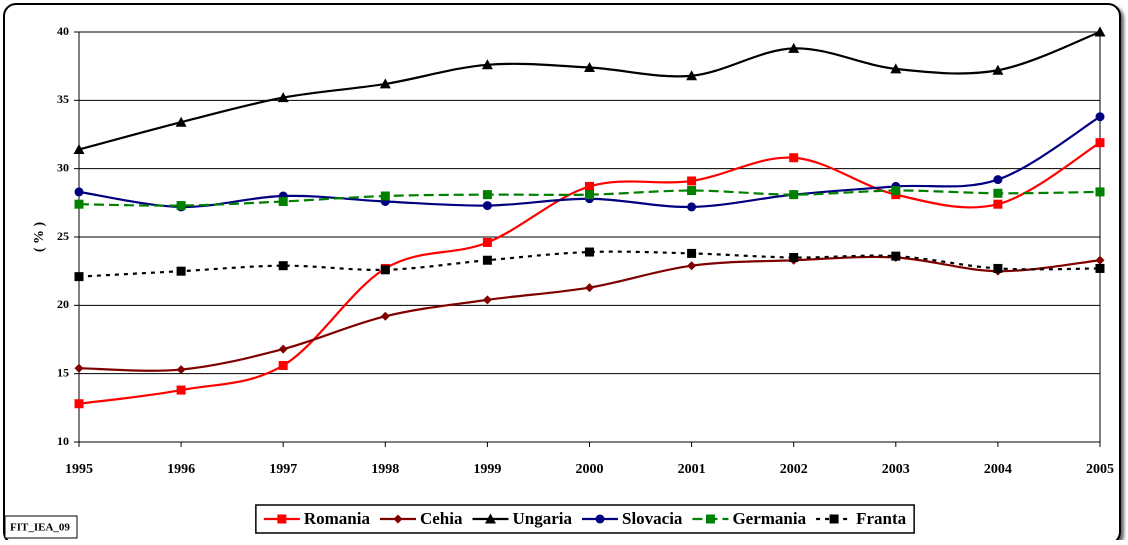 This screenshot has height=545, width=1128. I want to click on x-tick-label: 2003, so click(896, 469).